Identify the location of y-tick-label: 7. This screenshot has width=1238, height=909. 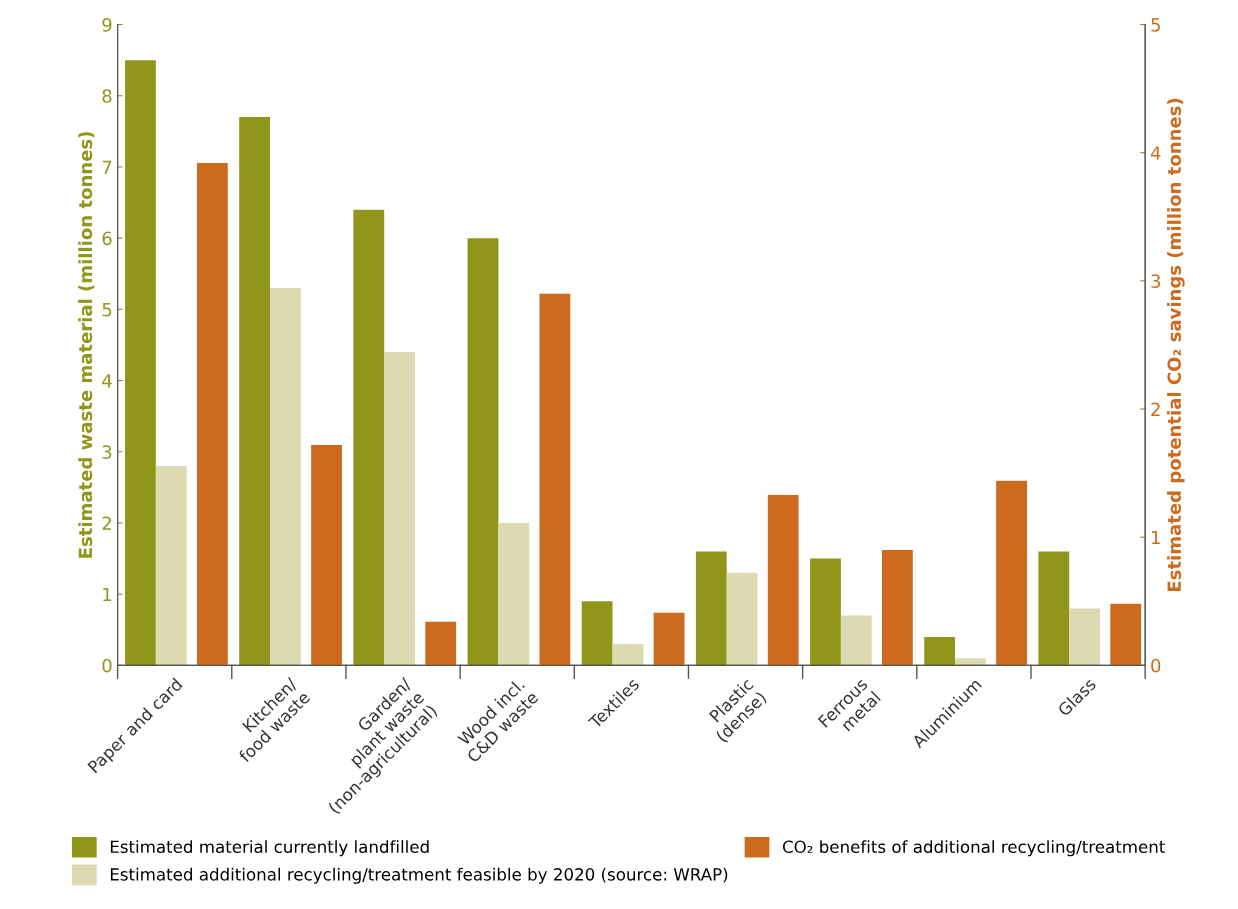
(107, 167).